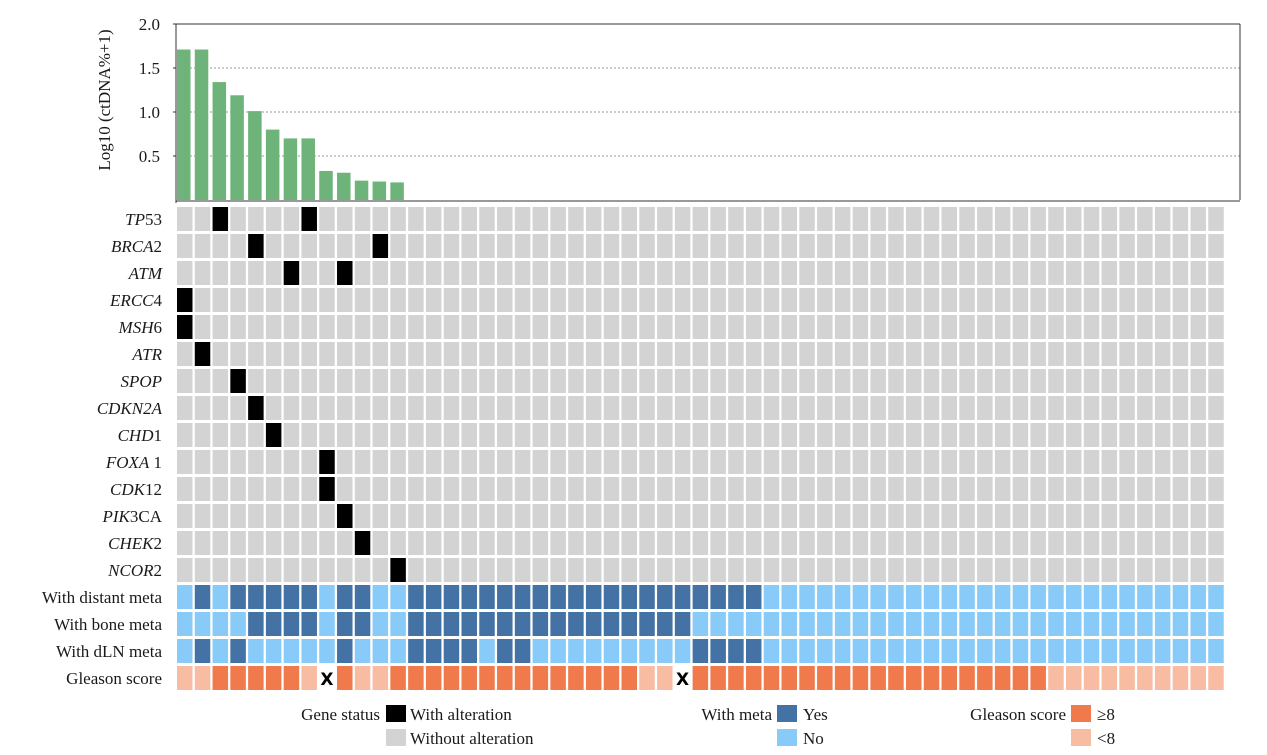 The image size is (1267, 755). Describe the element at coordinates (136, 489) in the screenshot. I see `gene-label: CDK12` at that location.